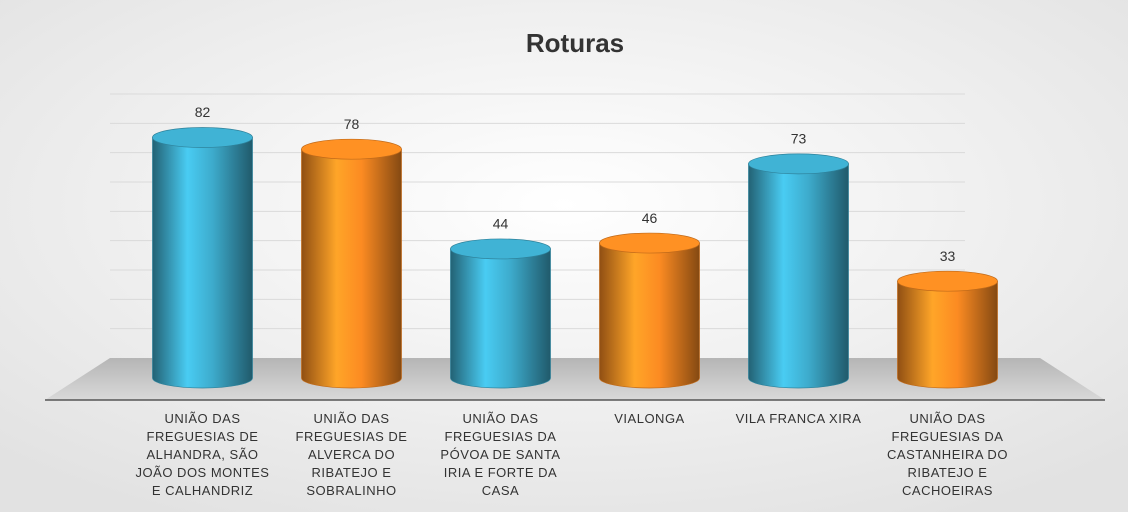  What do you see at coordinates (948, 256) in the screenshot?
I see `data-label: 33` at bounding box center [948, 256].